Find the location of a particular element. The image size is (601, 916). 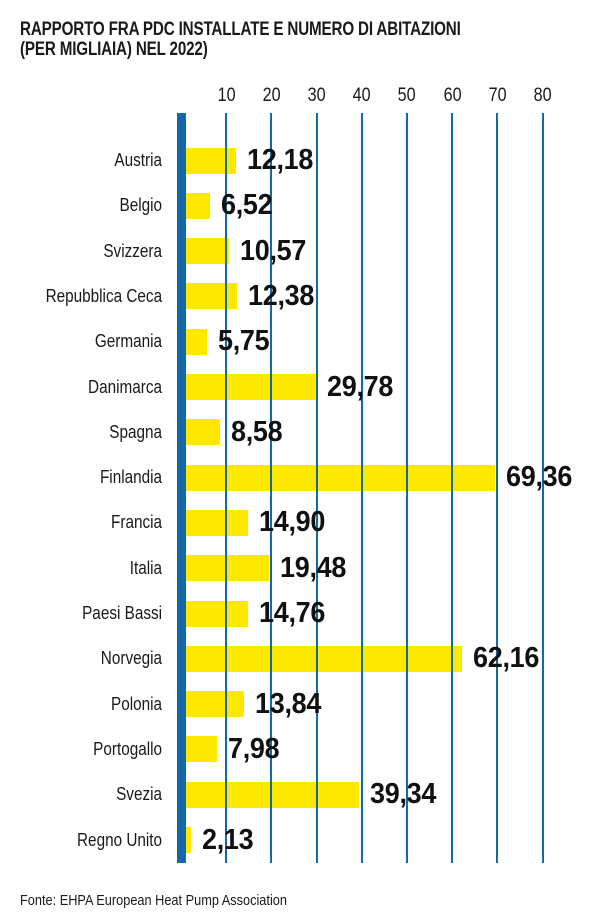

value-label-text: 6,52 is located at coordinates (247, 205).